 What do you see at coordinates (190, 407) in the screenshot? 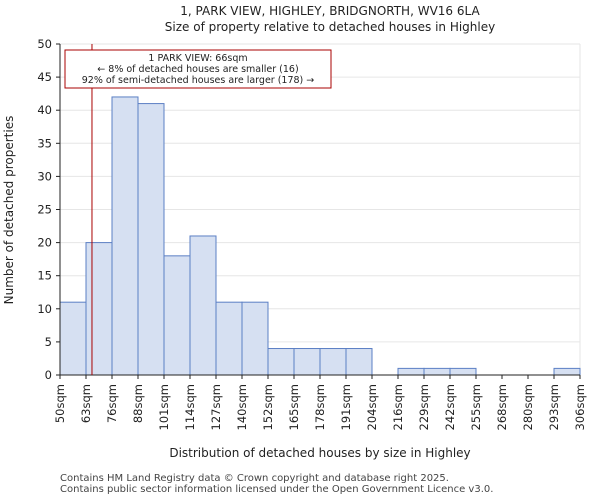
I see `x-tick-label: 114sqm` at bounding box center [190, 407].